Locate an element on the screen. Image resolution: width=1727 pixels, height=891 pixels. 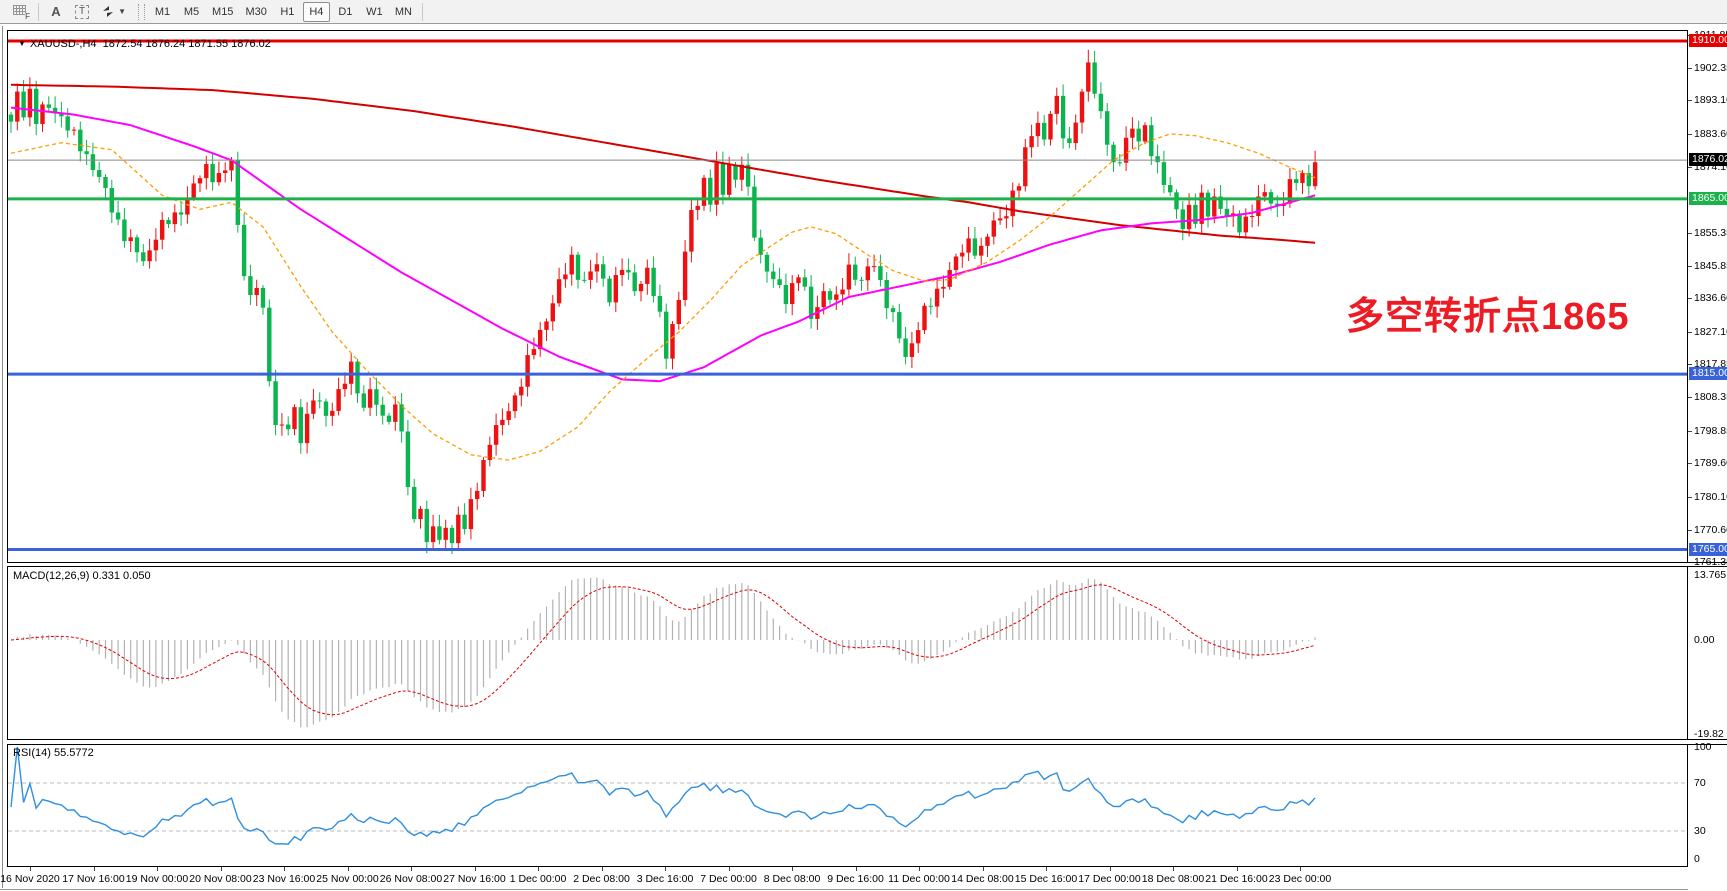
time-tick-label: 18 Dec 08:00 is located at coordinates (1173, 879).